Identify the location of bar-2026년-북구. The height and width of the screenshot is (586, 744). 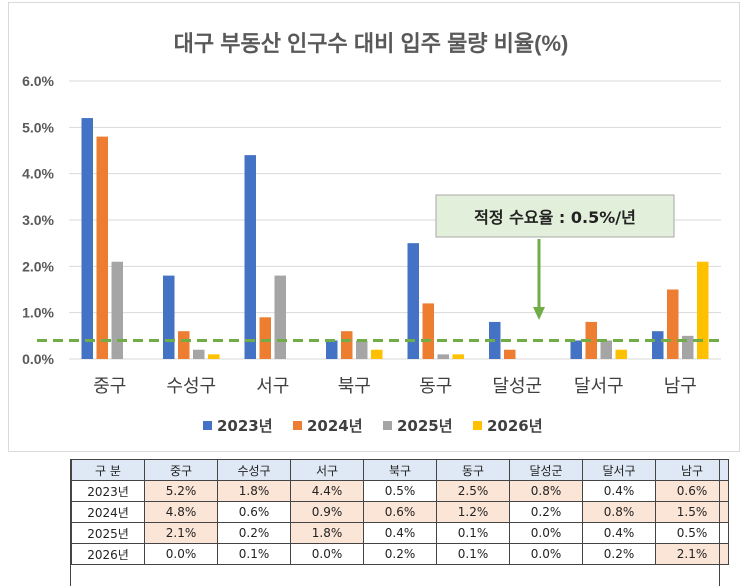
(377, 354).